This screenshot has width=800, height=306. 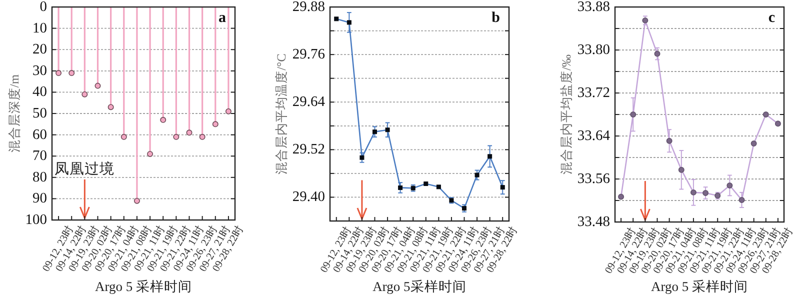 I want to click on y-tick-label: 50, so click(x=39, y=114).